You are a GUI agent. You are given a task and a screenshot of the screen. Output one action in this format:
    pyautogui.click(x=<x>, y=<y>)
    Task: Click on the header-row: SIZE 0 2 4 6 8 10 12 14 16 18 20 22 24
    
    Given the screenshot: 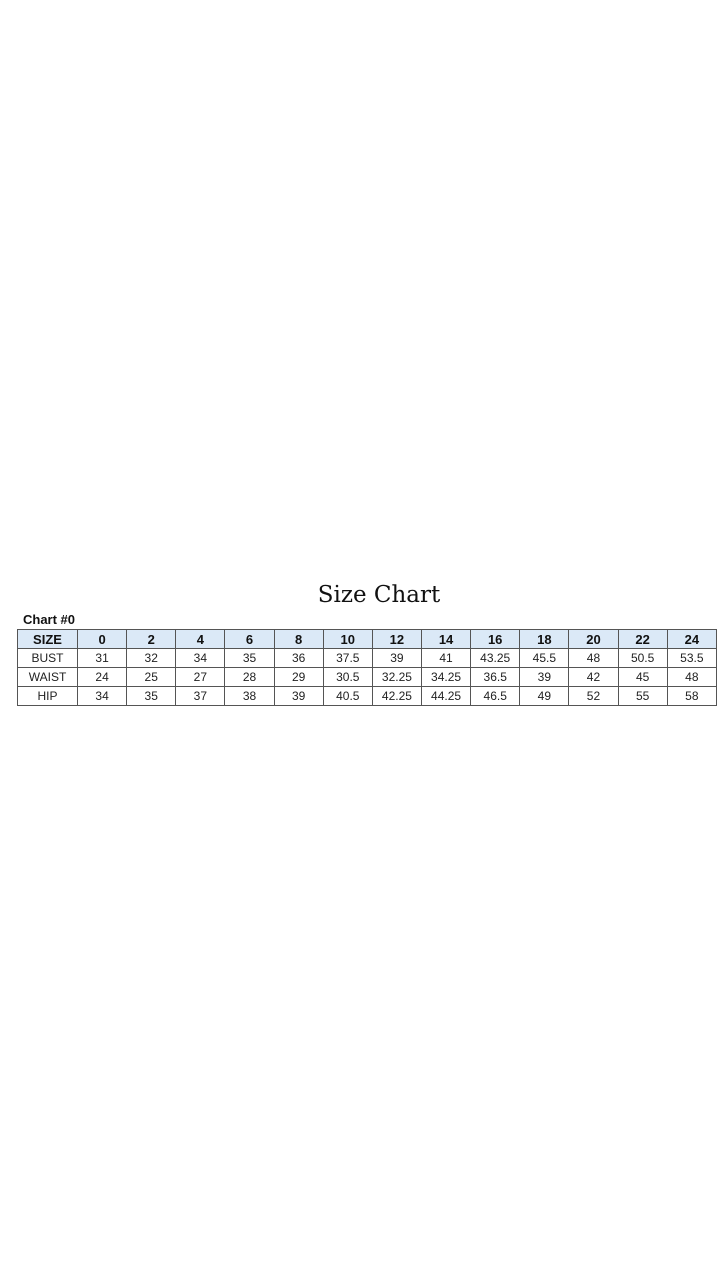 What is the action you would take?
    pyautogui.click(x=367, y=639)
    